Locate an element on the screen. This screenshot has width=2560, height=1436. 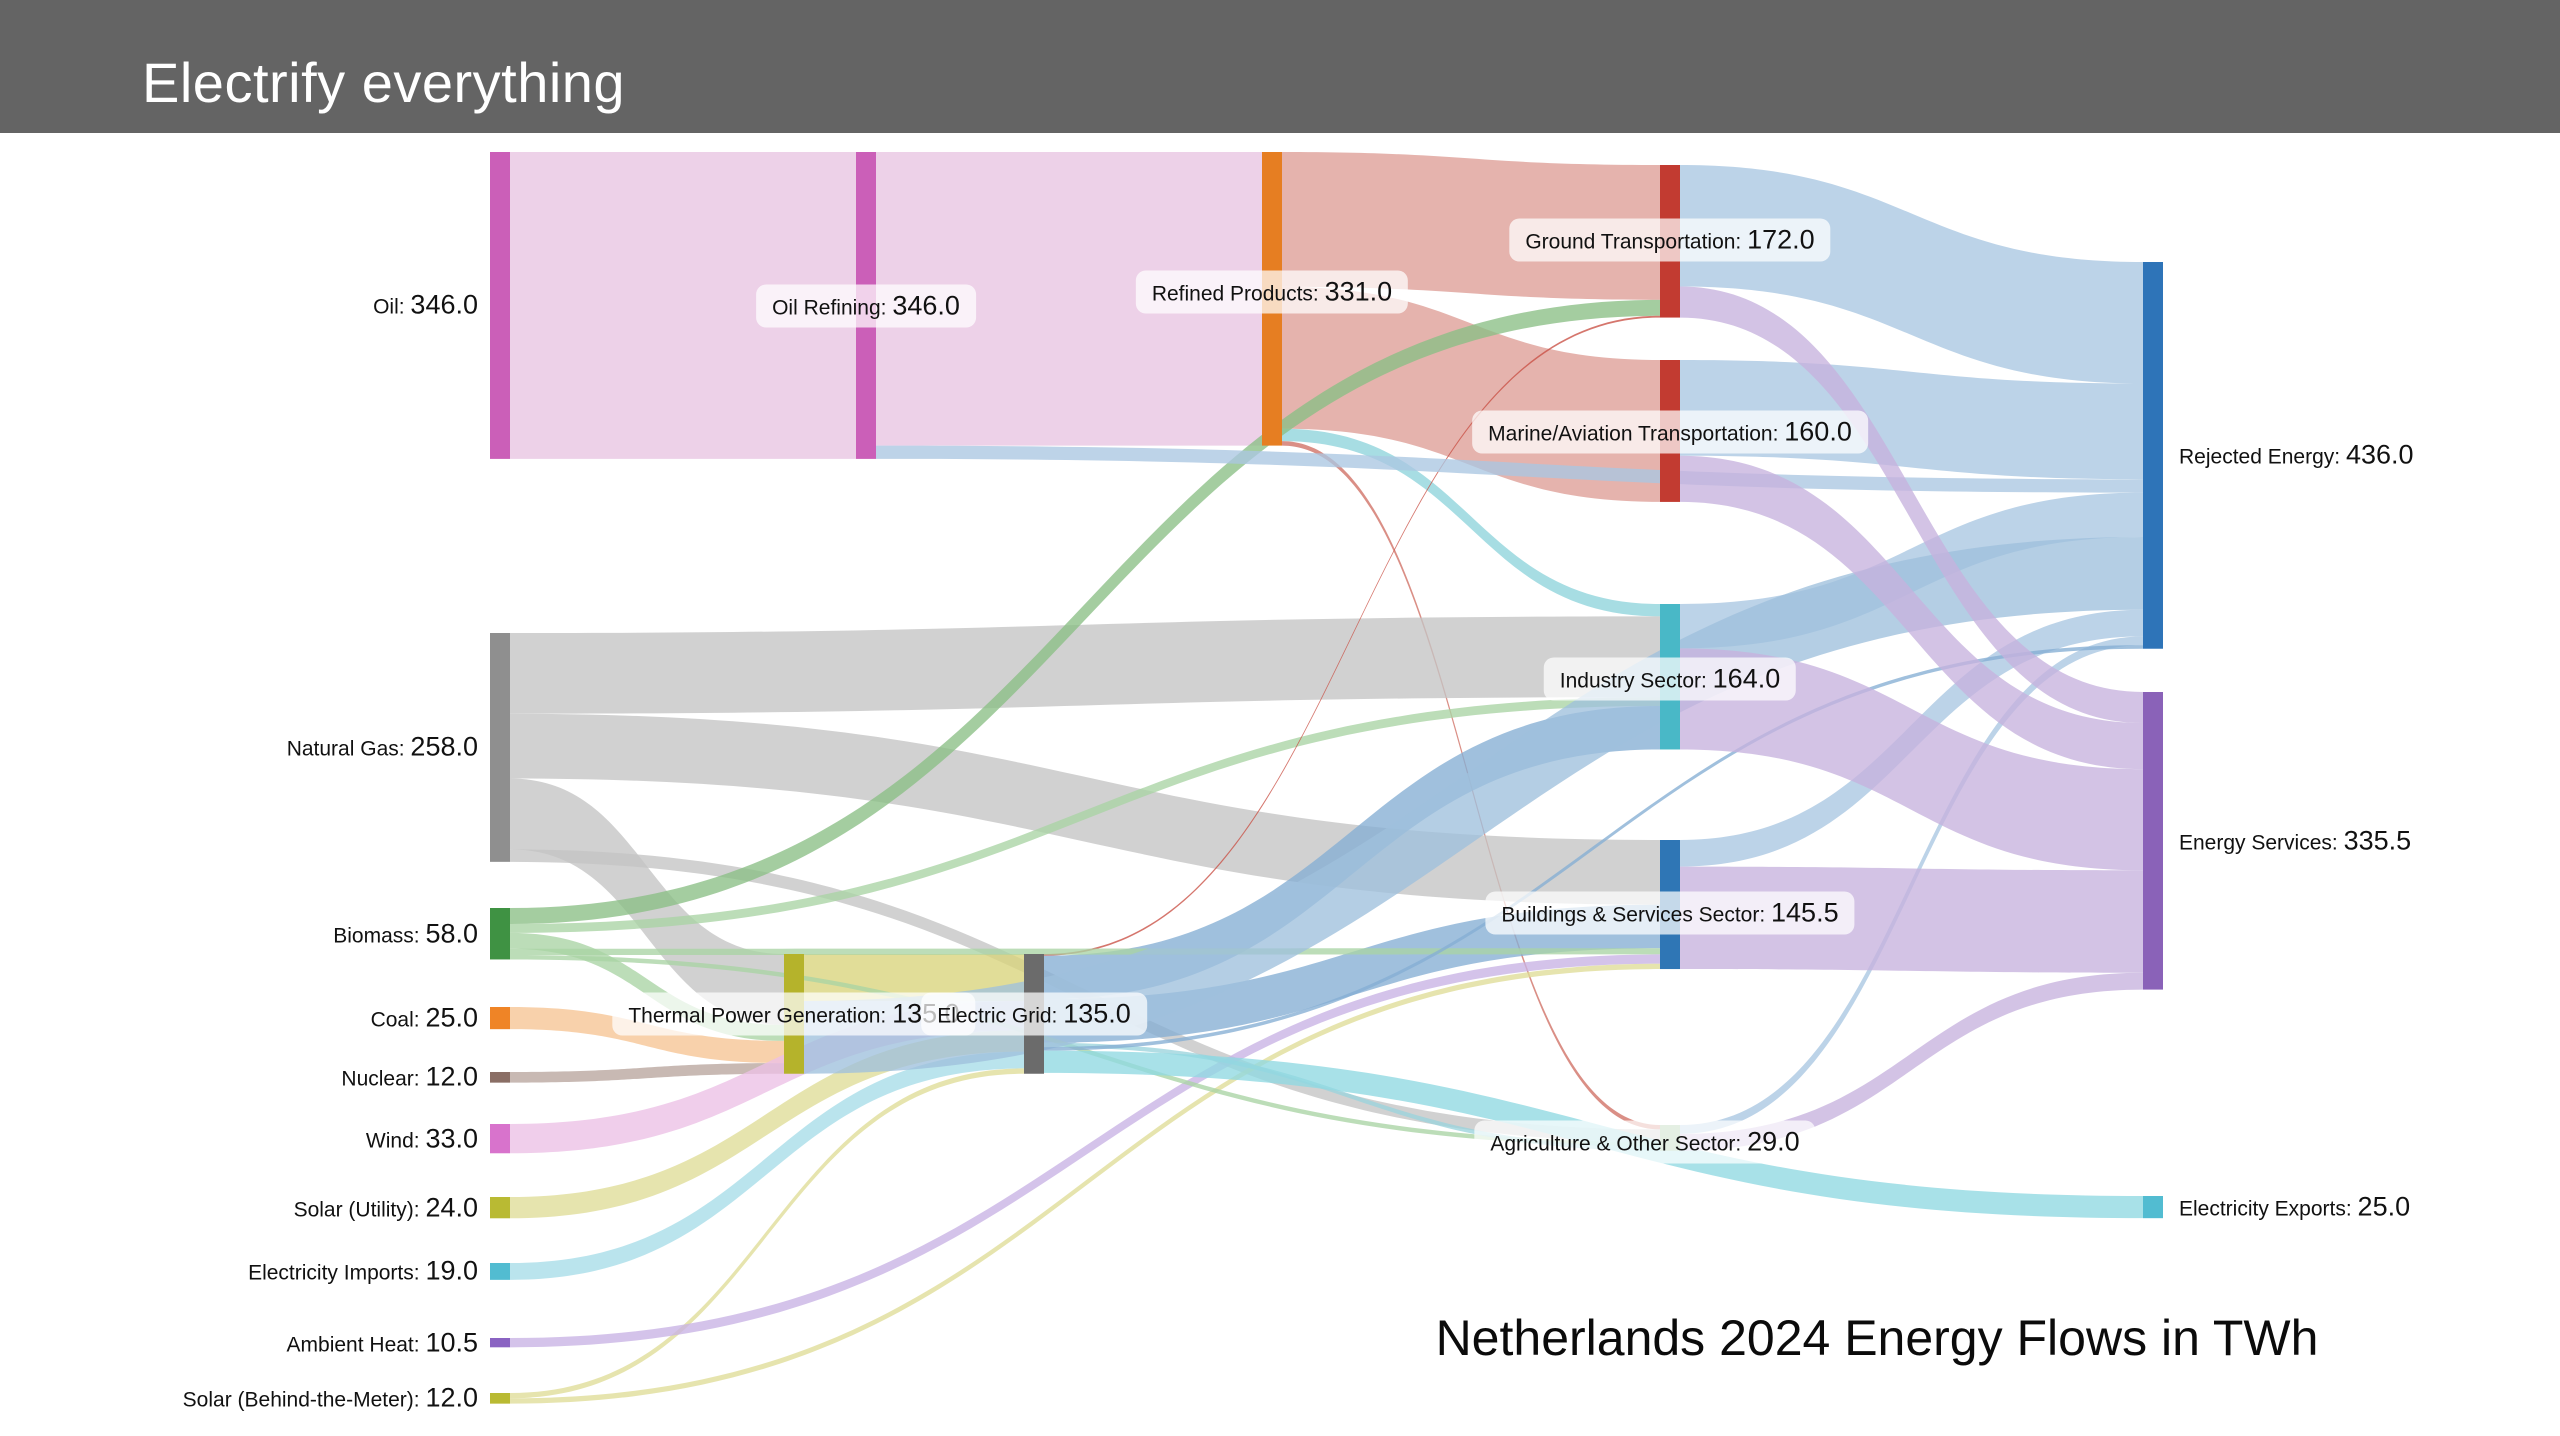
node-electricity_exports is located at coordinates (2153, 1207).